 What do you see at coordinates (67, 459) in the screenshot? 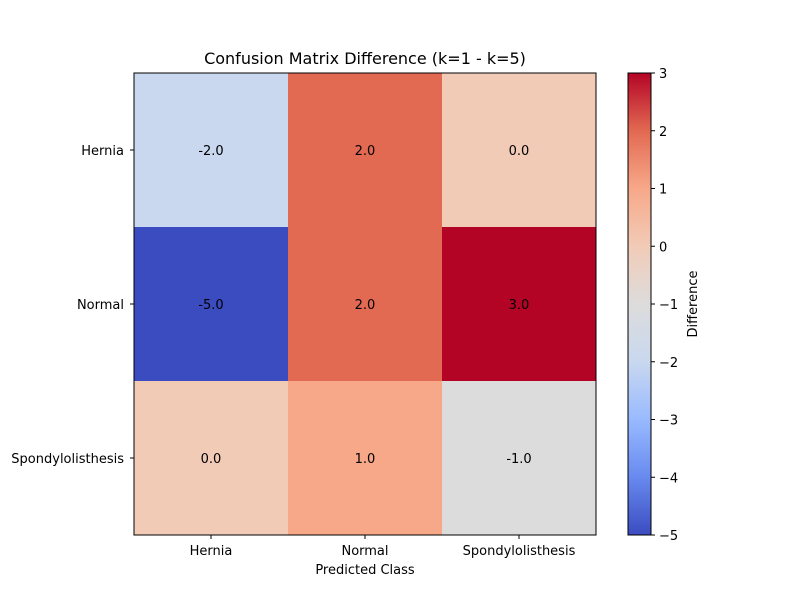
I see `y-tick-label: Spondylolisthesis` at bounding box center [67, 459].